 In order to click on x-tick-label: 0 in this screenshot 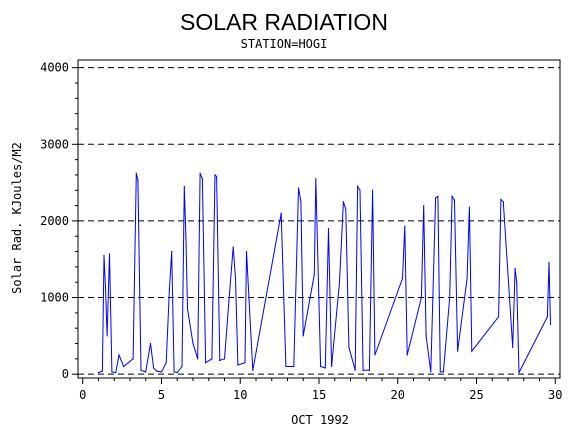, I will do `click(82, 395)`.